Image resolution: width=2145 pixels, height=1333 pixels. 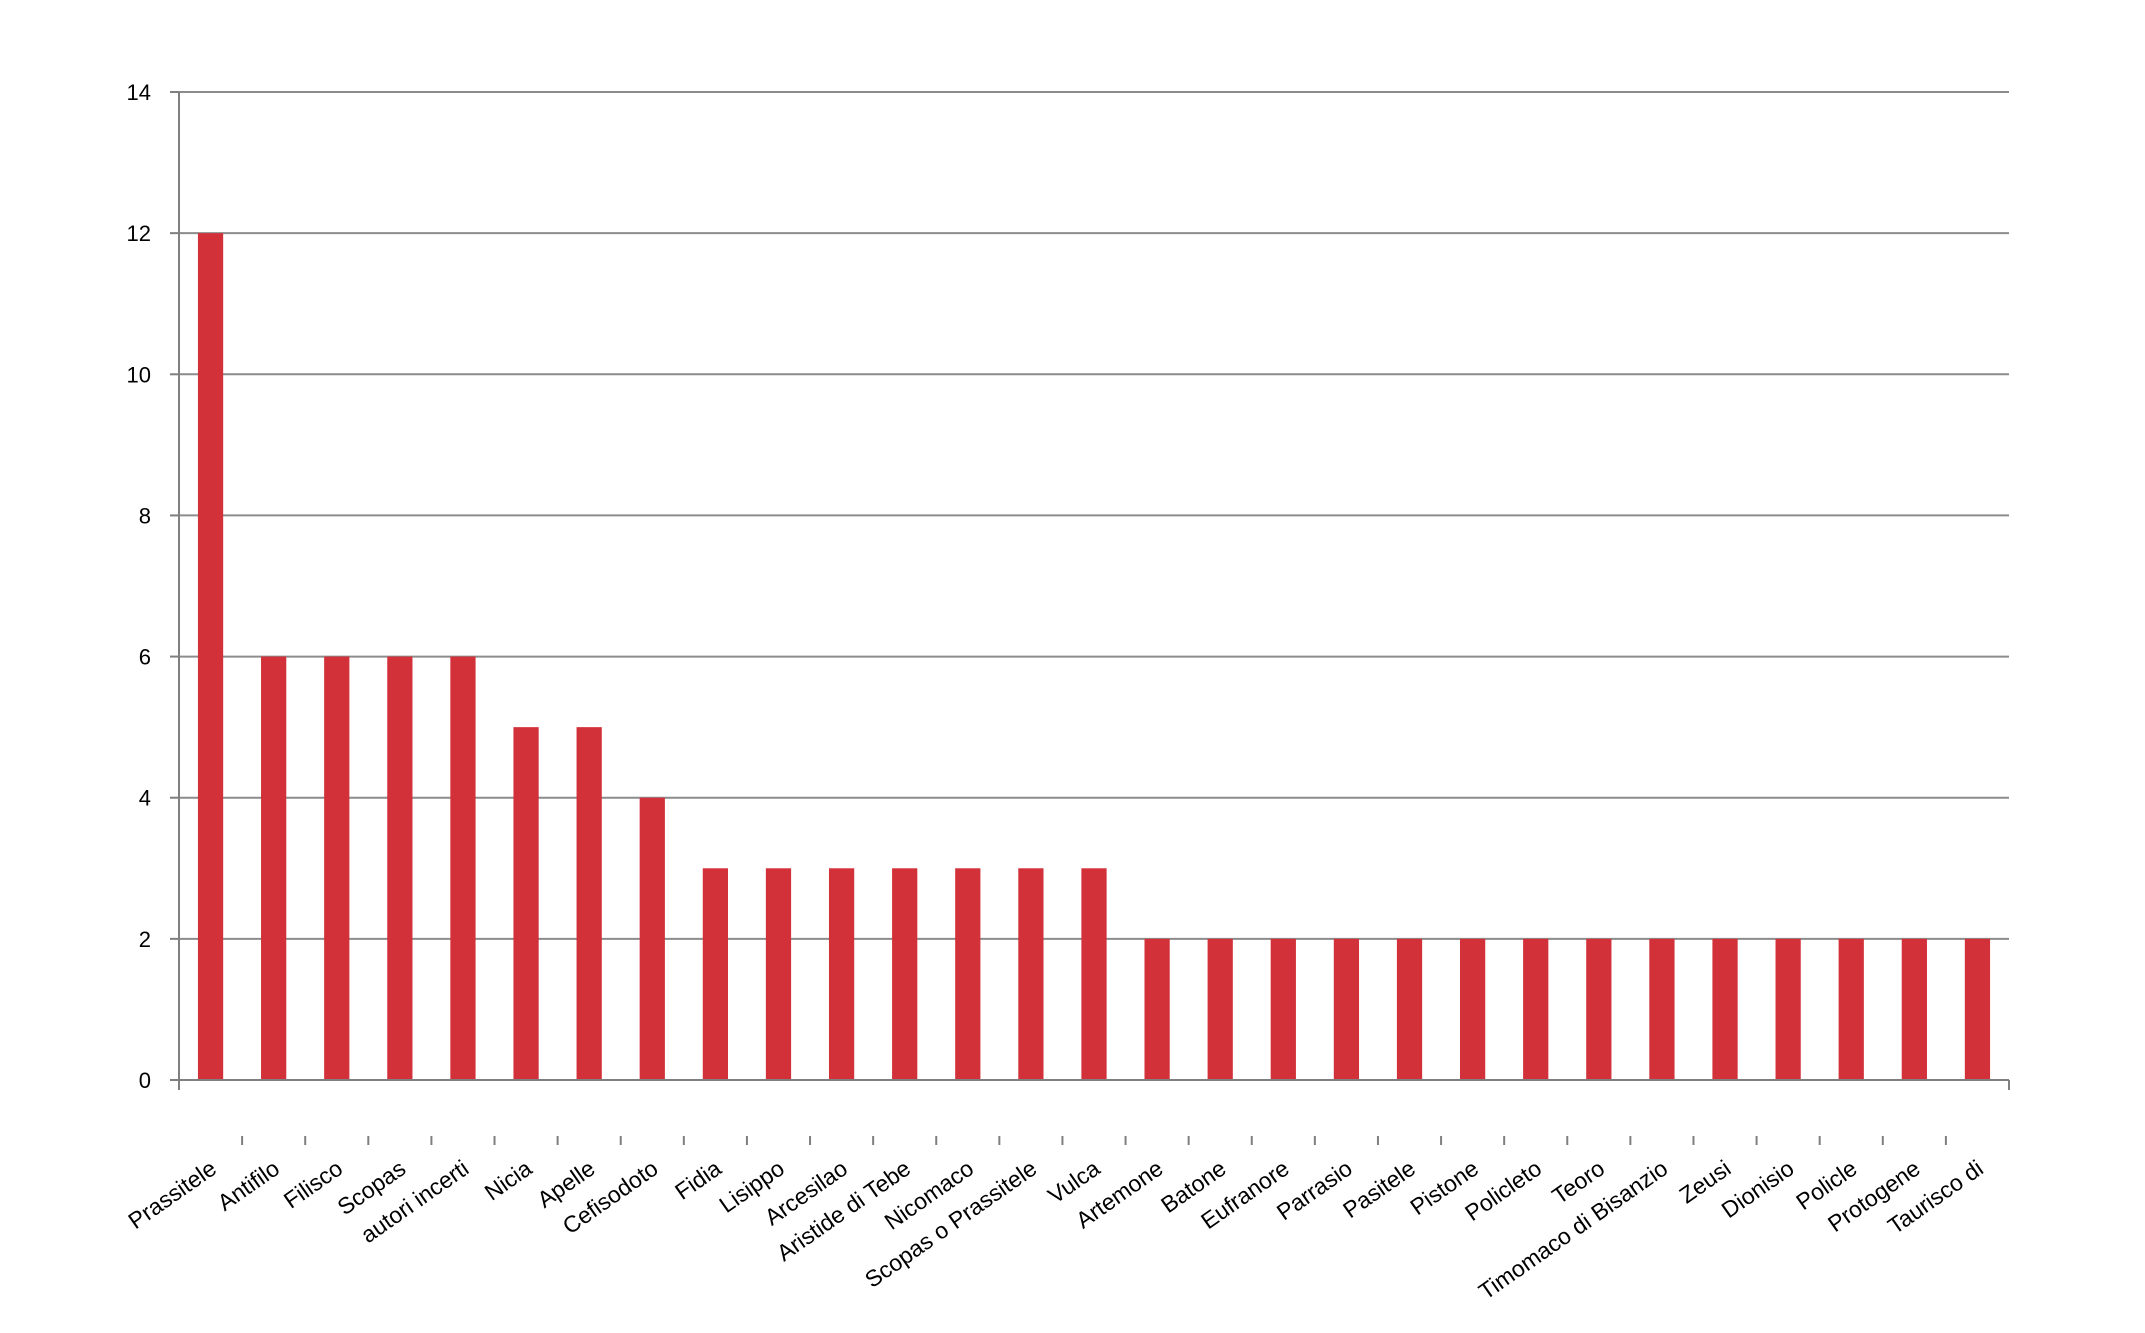 What do you see at coordinates (145, 515) in the screenshot?
I see `y-tick-label: 8` at bounding box center [145, 515].